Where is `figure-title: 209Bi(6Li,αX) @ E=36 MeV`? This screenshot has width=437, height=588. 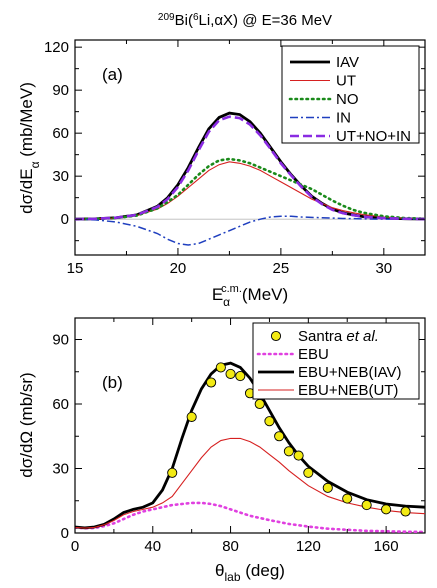
figure-title: 209Bi(6Li,αX) @ E=36 MeV is located at coordinates (245, 21).